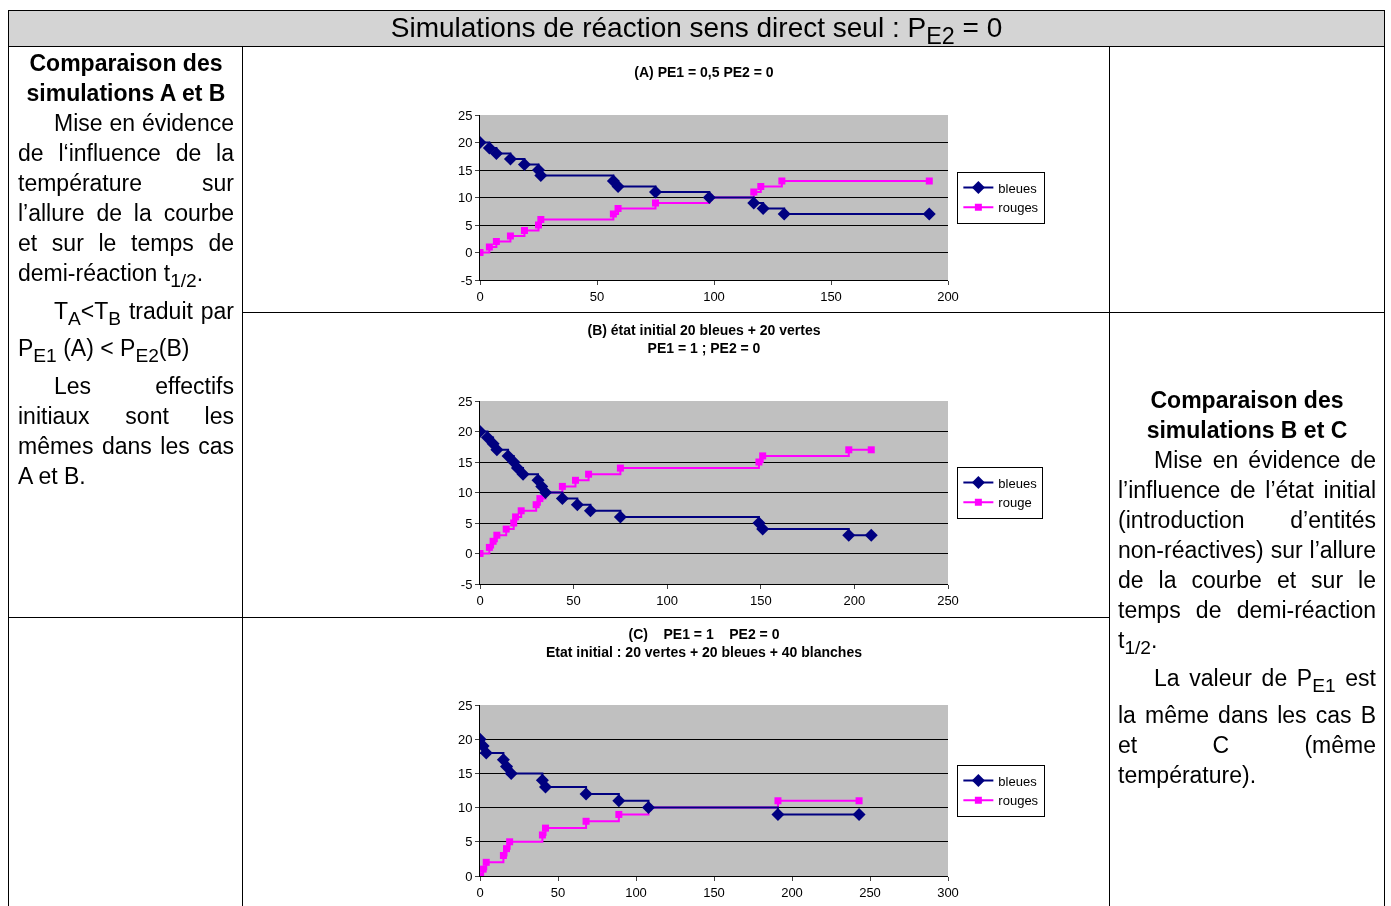  I want to click on legend-label: rouge, so click(1015, 503).